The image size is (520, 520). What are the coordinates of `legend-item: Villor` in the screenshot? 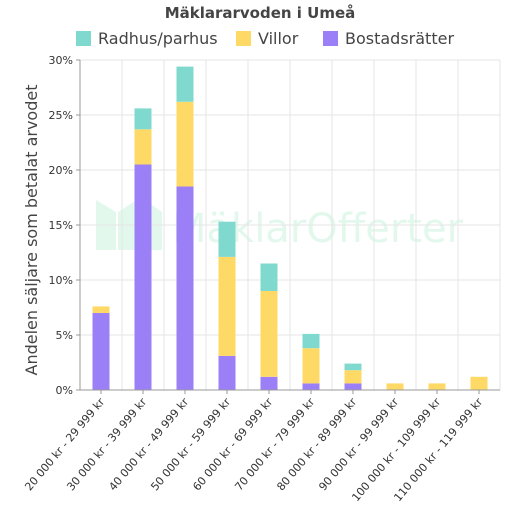 It's located at (267, 38).